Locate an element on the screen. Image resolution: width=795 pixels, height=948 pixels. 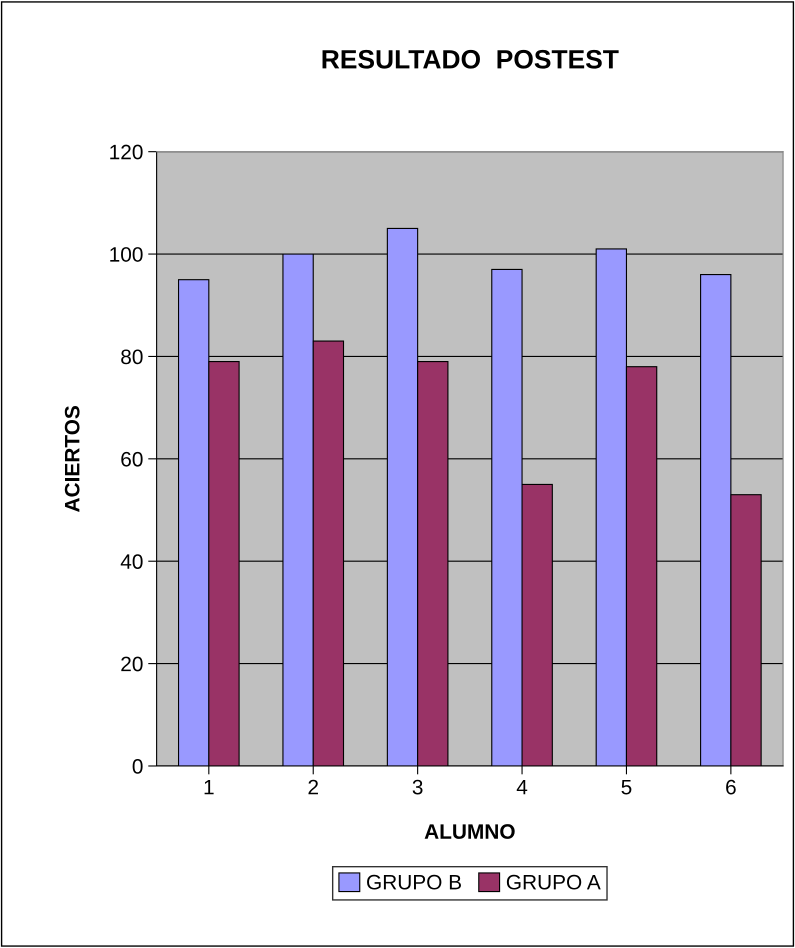
y-tick-label: 80 is located at coordinates (132, 356).